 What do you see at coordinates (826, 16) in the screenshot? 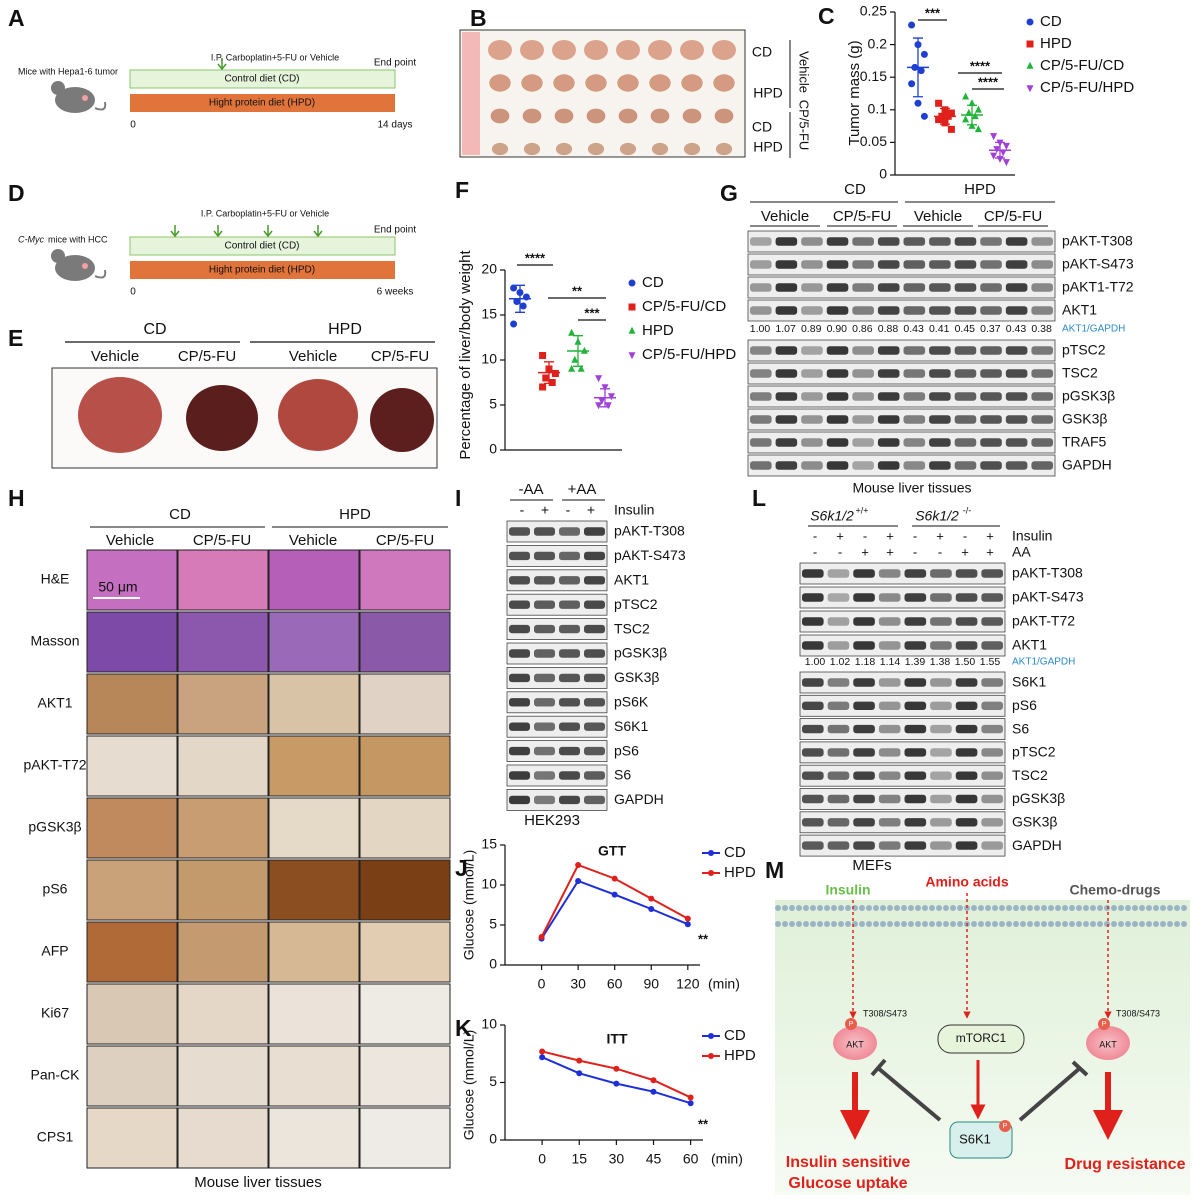
I see `panel-letter: C` at bounding box center [826, 16].